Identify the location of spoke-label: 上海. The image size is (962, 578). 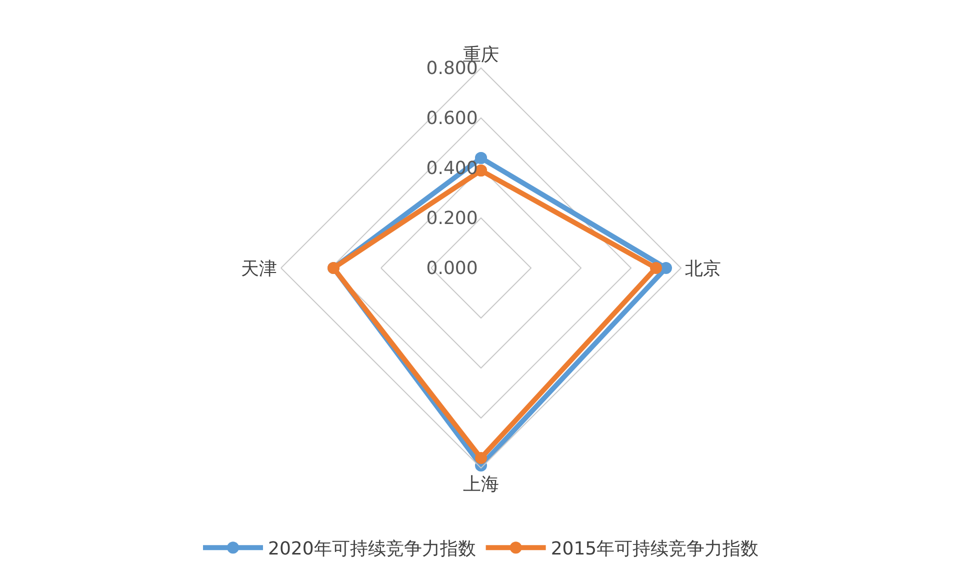
(481, 485).